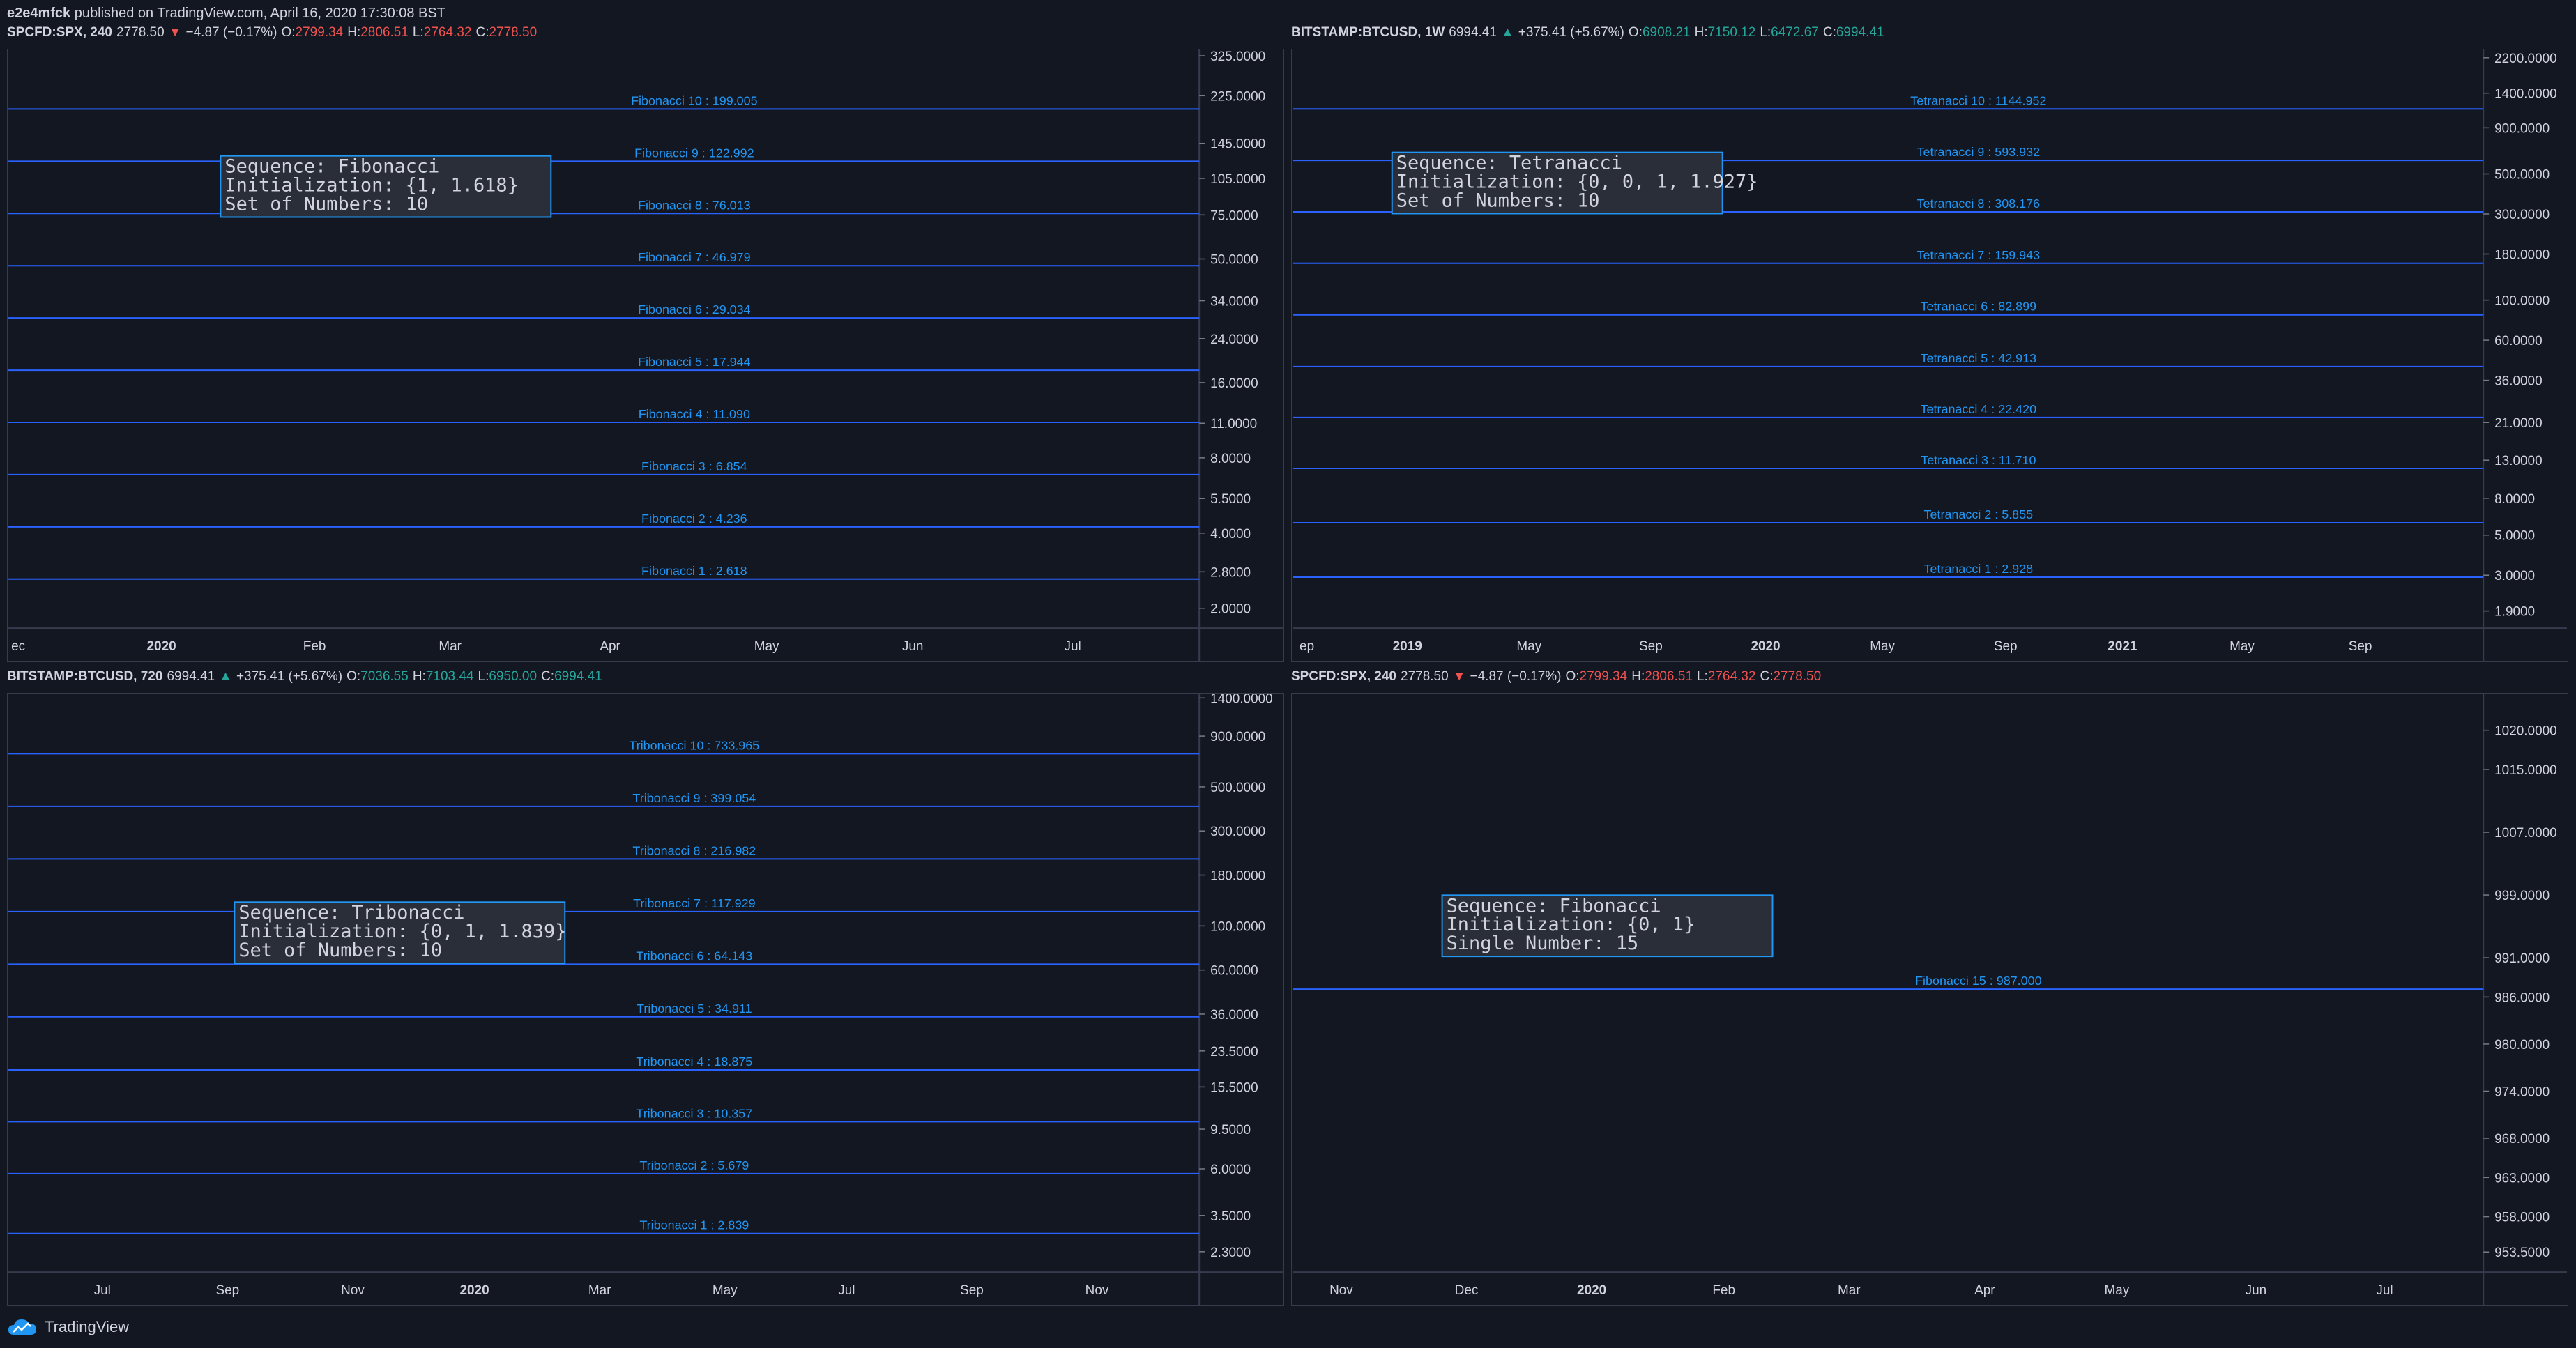 The image size is (2576, 1348). Describe the element at coordinates (1979, 569) in the screenshot. I see `level-label: Tetranacci 1 : 2.928` at that location.